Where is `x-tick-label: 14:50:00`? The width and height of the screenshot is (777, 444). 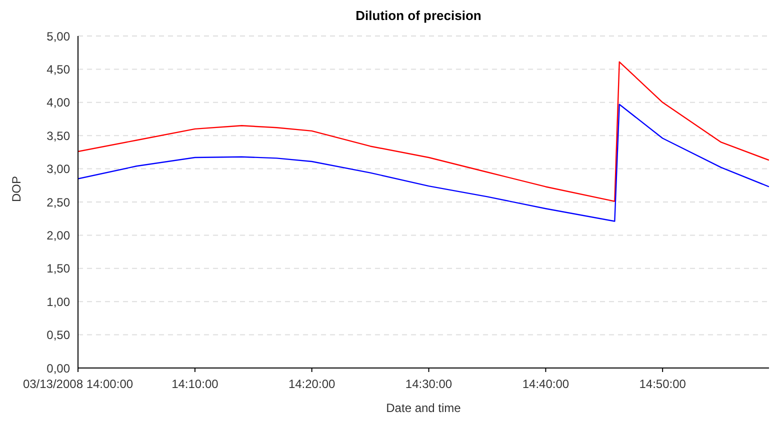
x-tick-label: 14:50:00 is located at coordinates (662, 384).